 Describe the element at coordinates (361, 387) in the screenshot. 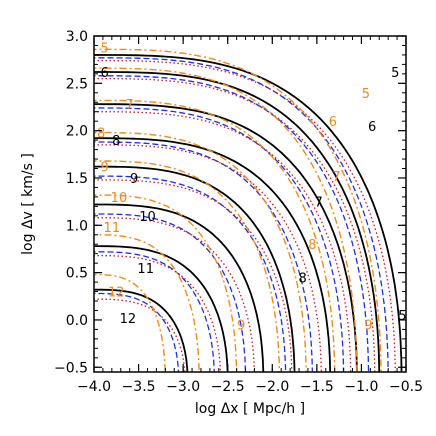

I see `x-tick-label: −1.0` at that location.